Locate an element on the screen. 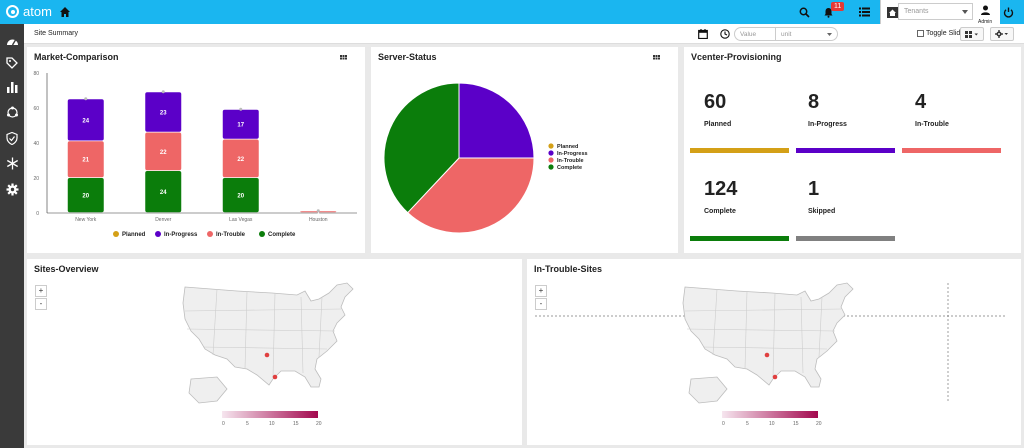 The width and height of the screenshot is (1024, 448). app-name: atom is located at coordinates (37, 11).